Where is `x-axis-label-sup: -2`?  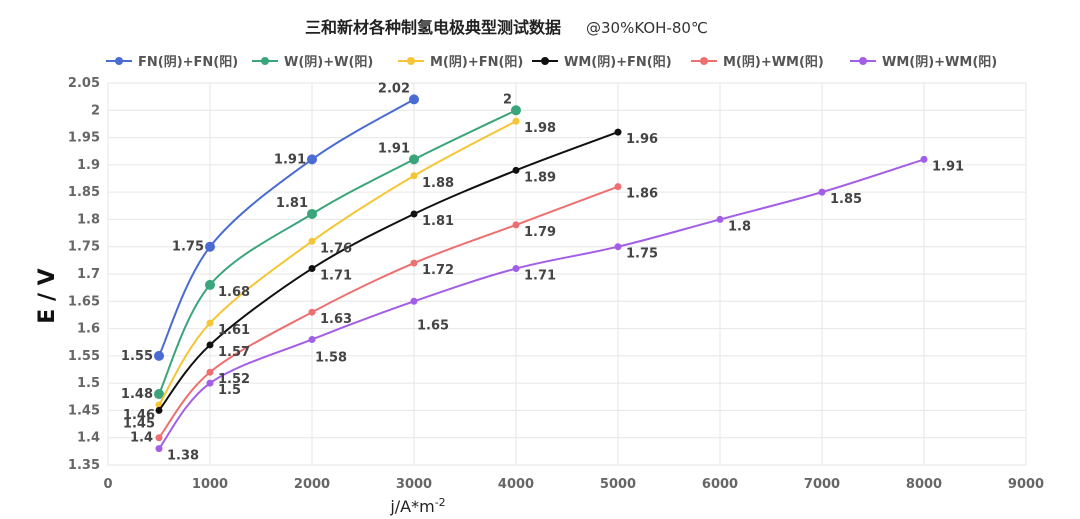 x-axis-label-sup: -2 is located at coordinates (440, 502).